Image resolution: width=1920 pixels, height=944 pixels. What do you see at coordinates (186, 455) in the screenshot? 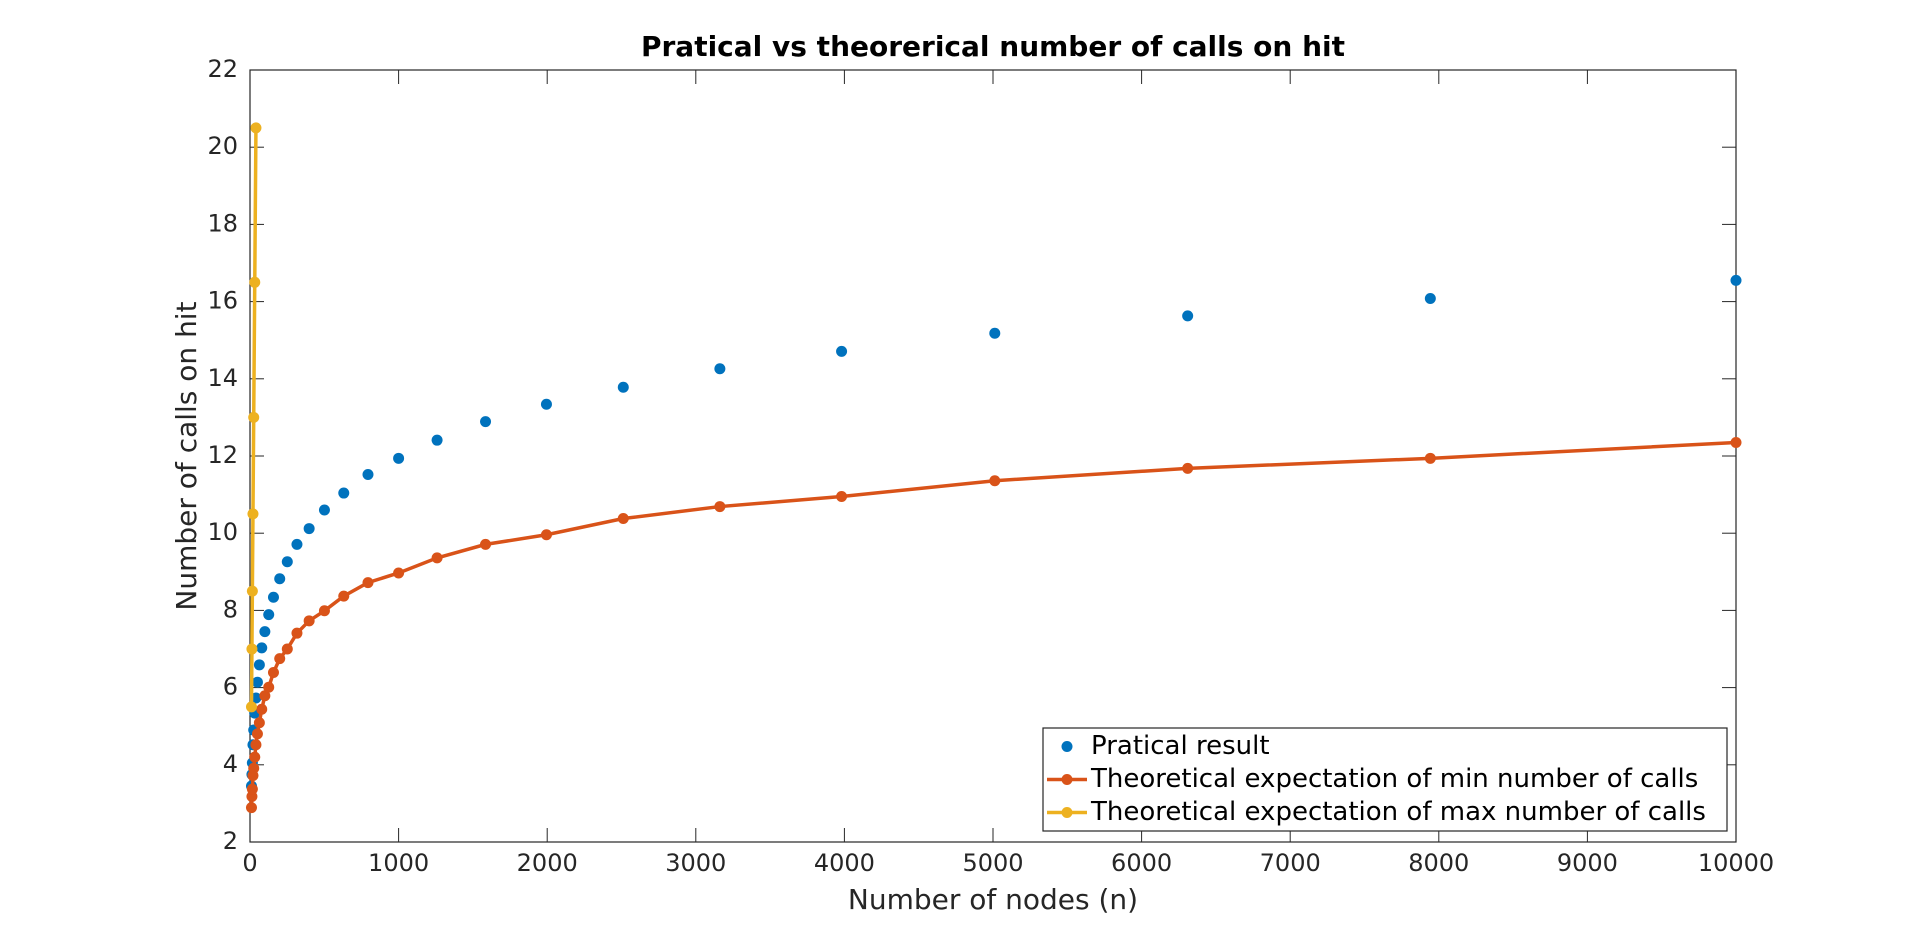
I see `y-axis-label: Number of calls on hit` at bounding box center [186, 455].